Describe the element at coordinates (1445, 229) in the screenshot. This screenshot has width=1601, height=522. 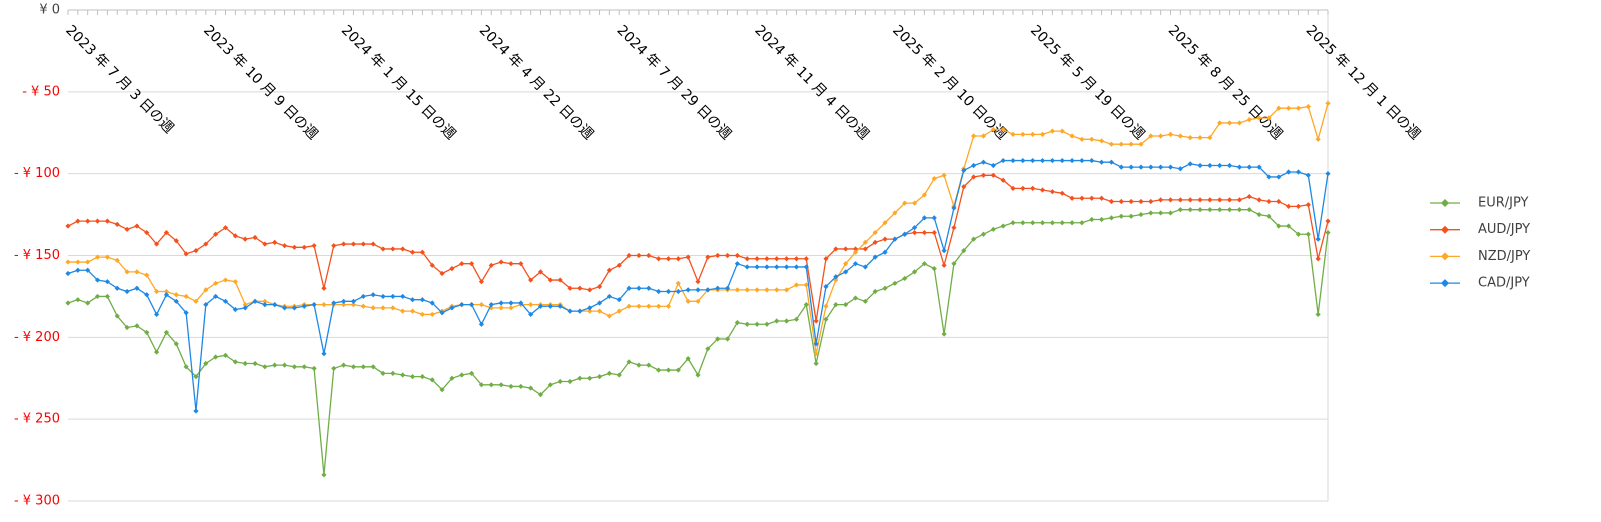
I see `legend-marker` at that location.